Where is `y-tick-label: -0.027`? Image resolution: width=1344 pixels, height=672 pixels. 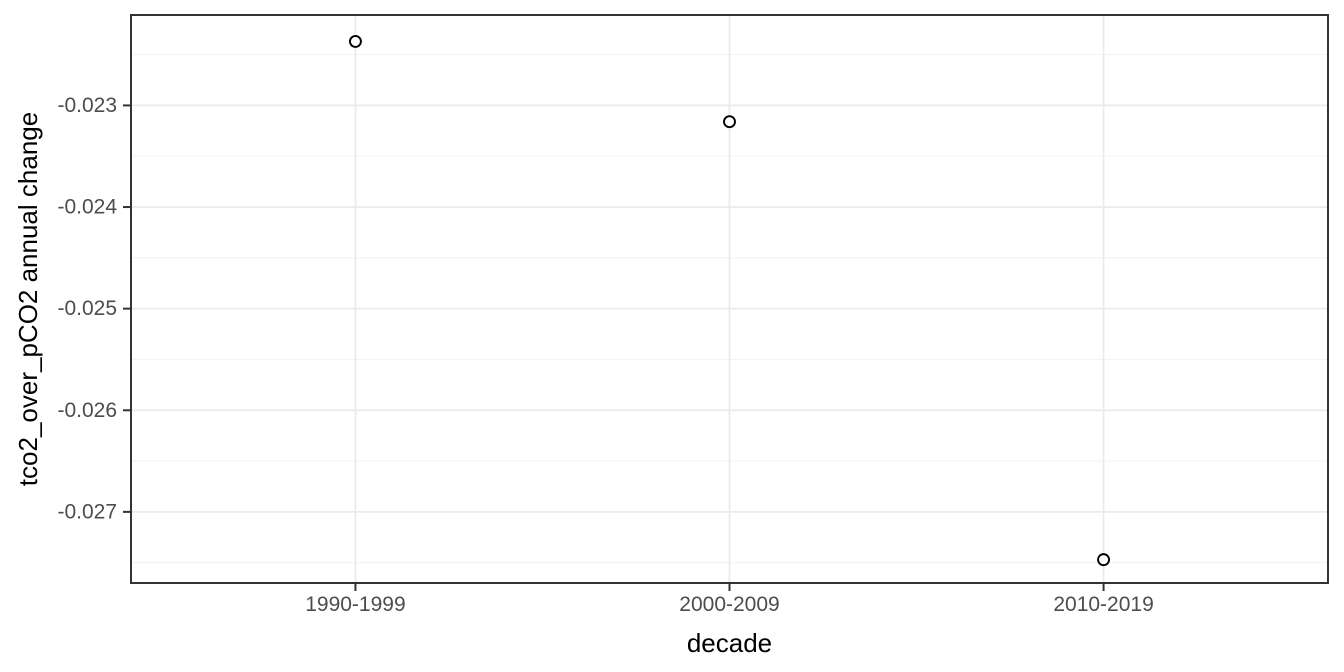
y-tick-label: -0.027 is located at coordinates (87, 511).